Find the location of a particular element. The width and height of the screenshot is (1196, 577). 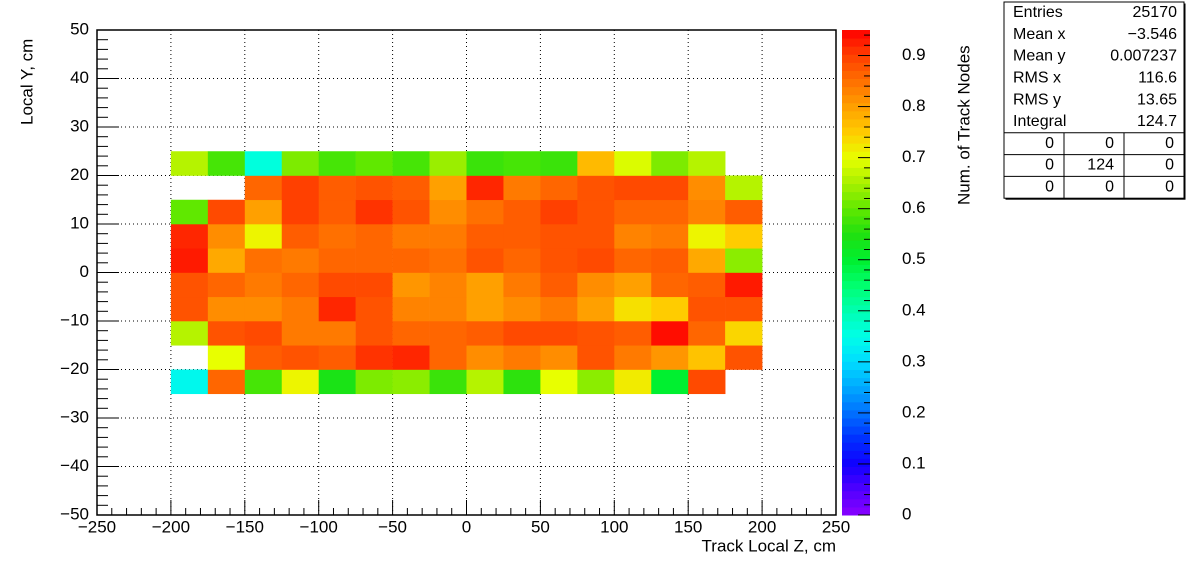

x-tick-label: 50 is located at coordinates (540, 526).